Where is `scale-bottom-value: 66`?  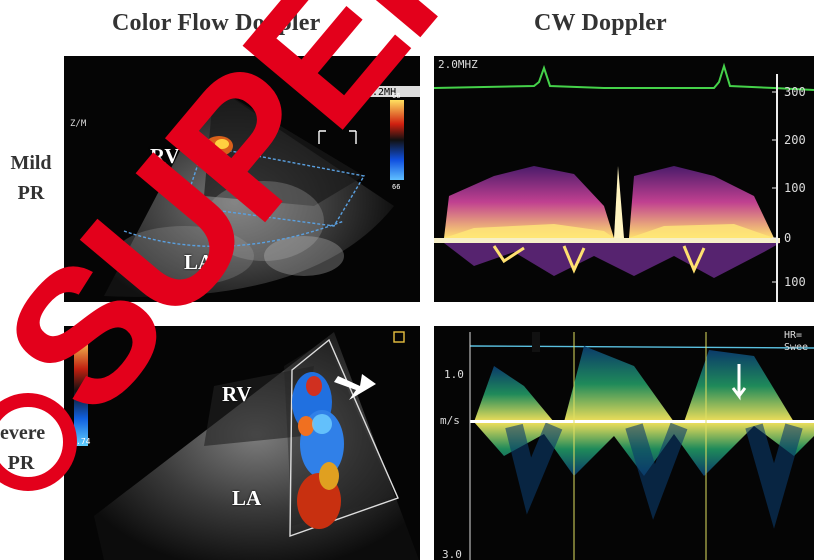
scale-bottom-value: 66 is located at coordinates (396, 187).